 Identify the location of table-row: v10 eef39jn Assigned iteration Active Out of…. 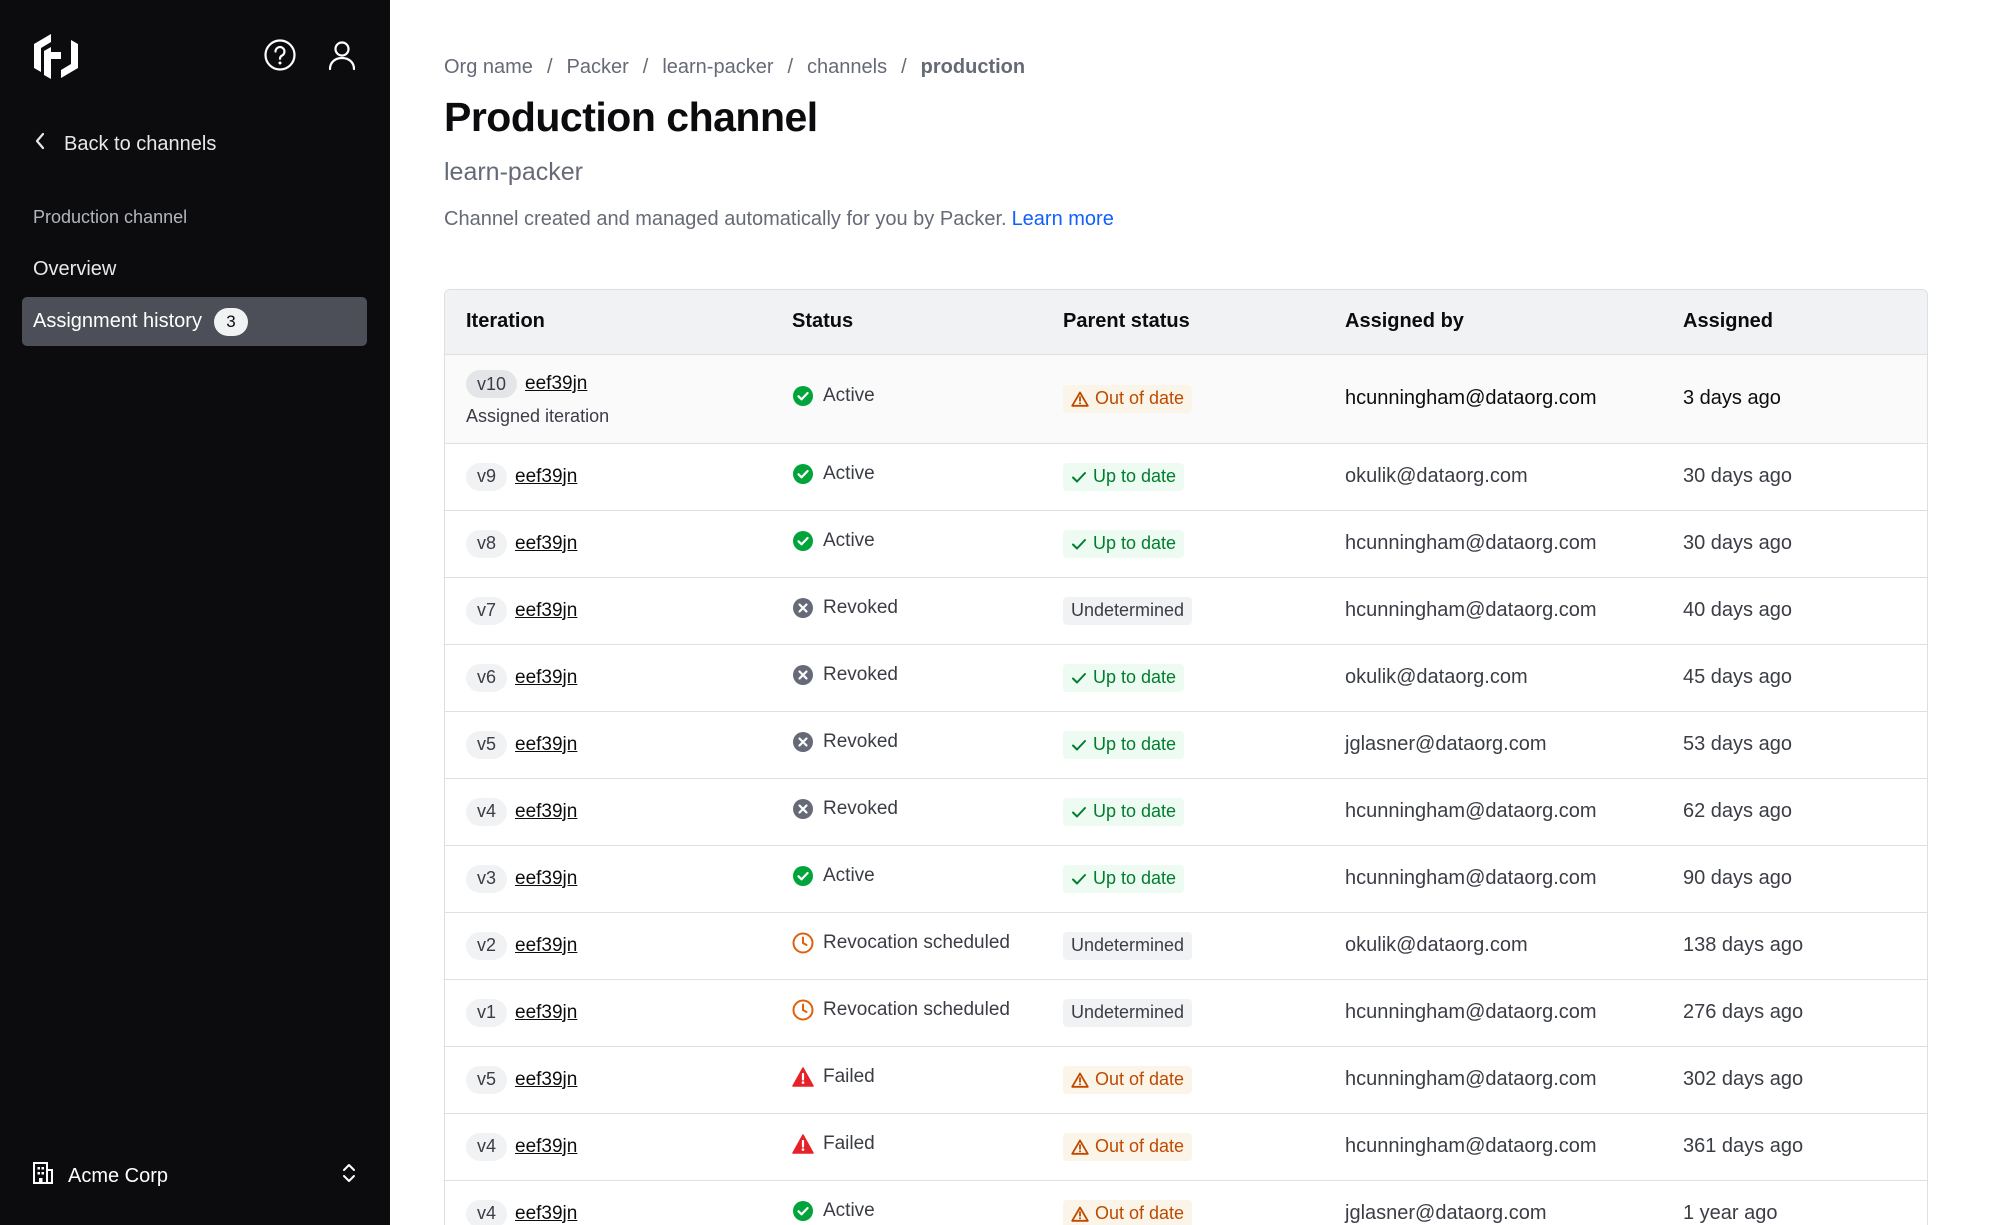
(1186, 399).